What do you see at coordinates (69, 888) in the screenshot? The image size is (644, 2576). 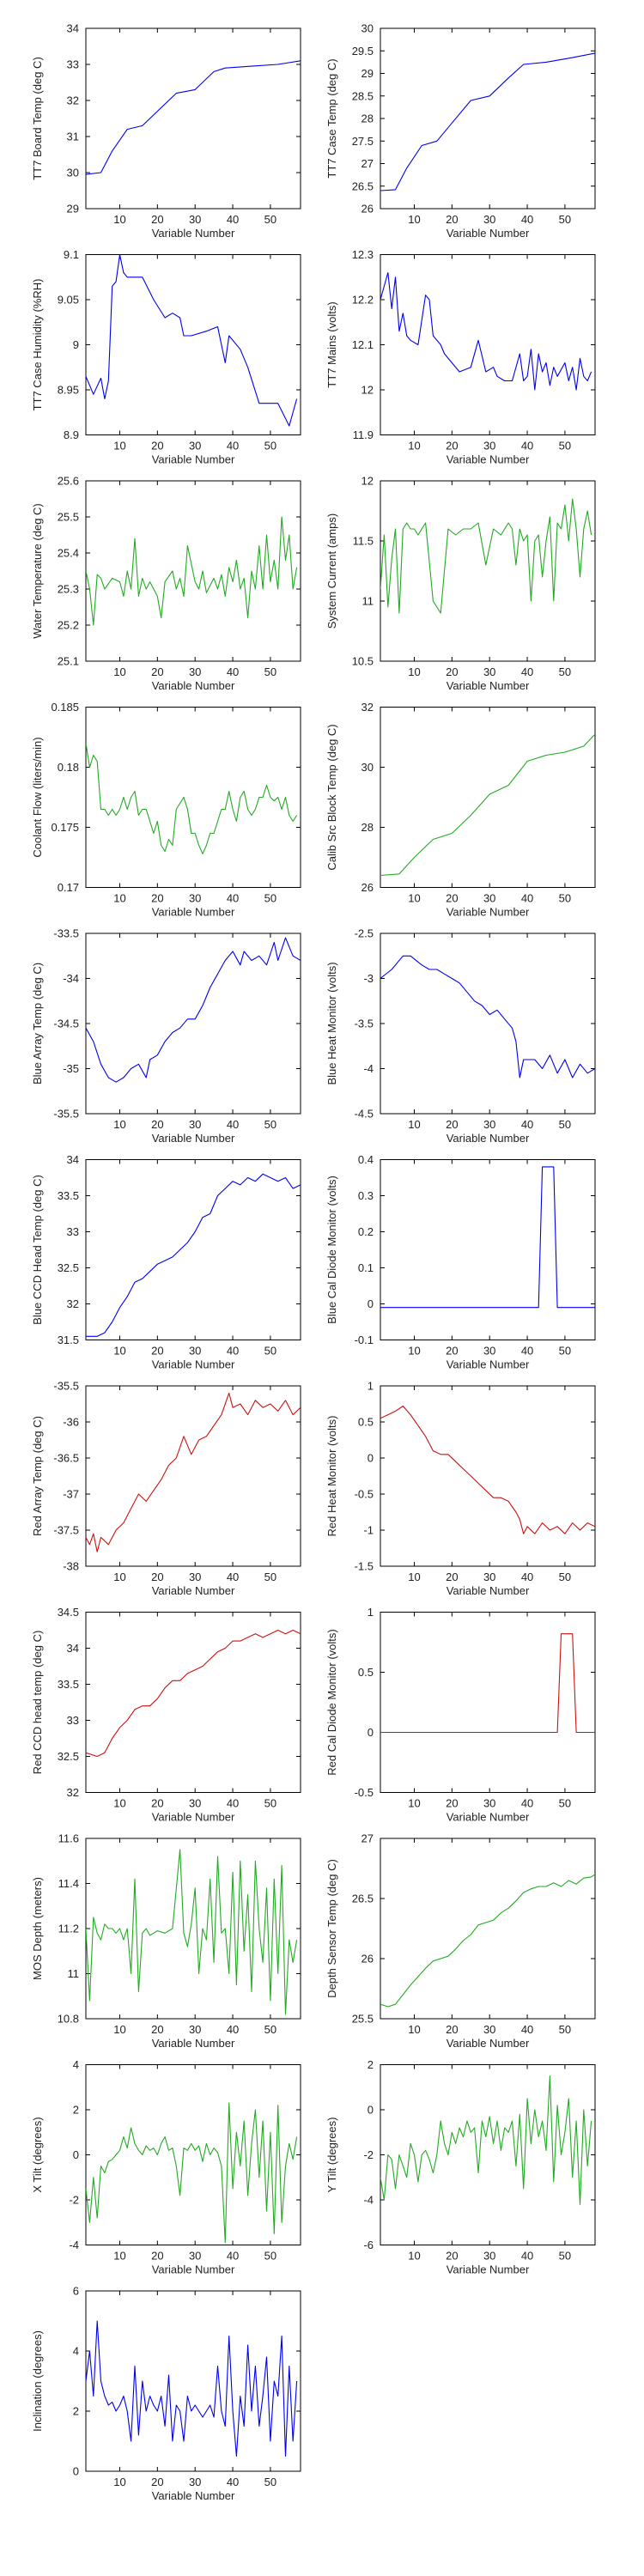 I see `chart-7-ytick-label: 0.17` at bounding box center [69, 888].